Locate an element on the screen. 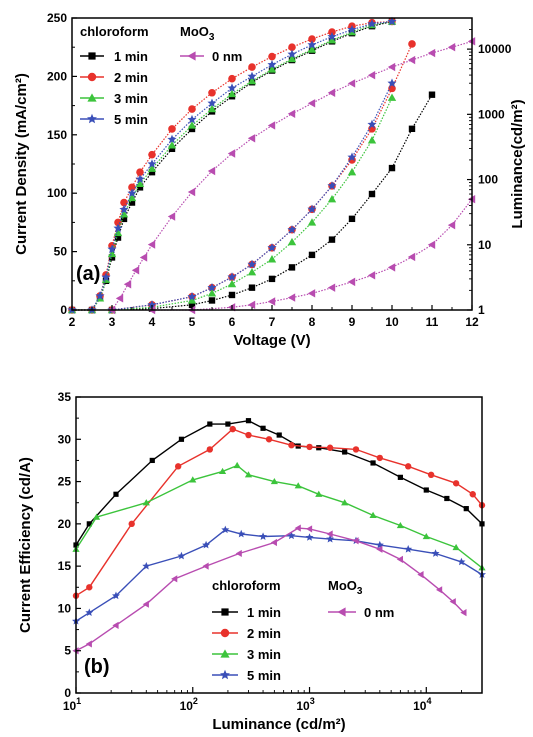  panel-b-line-0-nm is located at coordinates (270, 589).